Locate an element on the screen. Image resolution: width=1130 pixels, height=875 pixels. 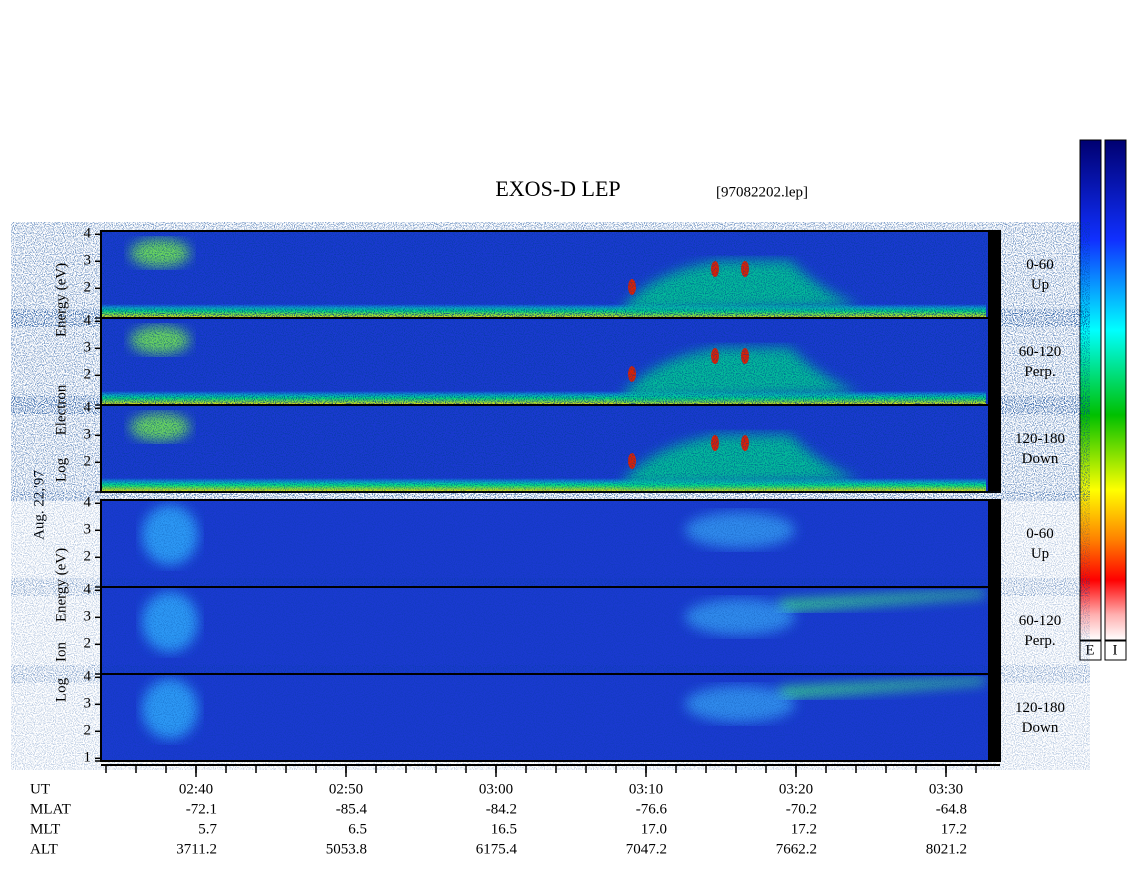
row-value: 6.5 is located at coordinates (357, 829).